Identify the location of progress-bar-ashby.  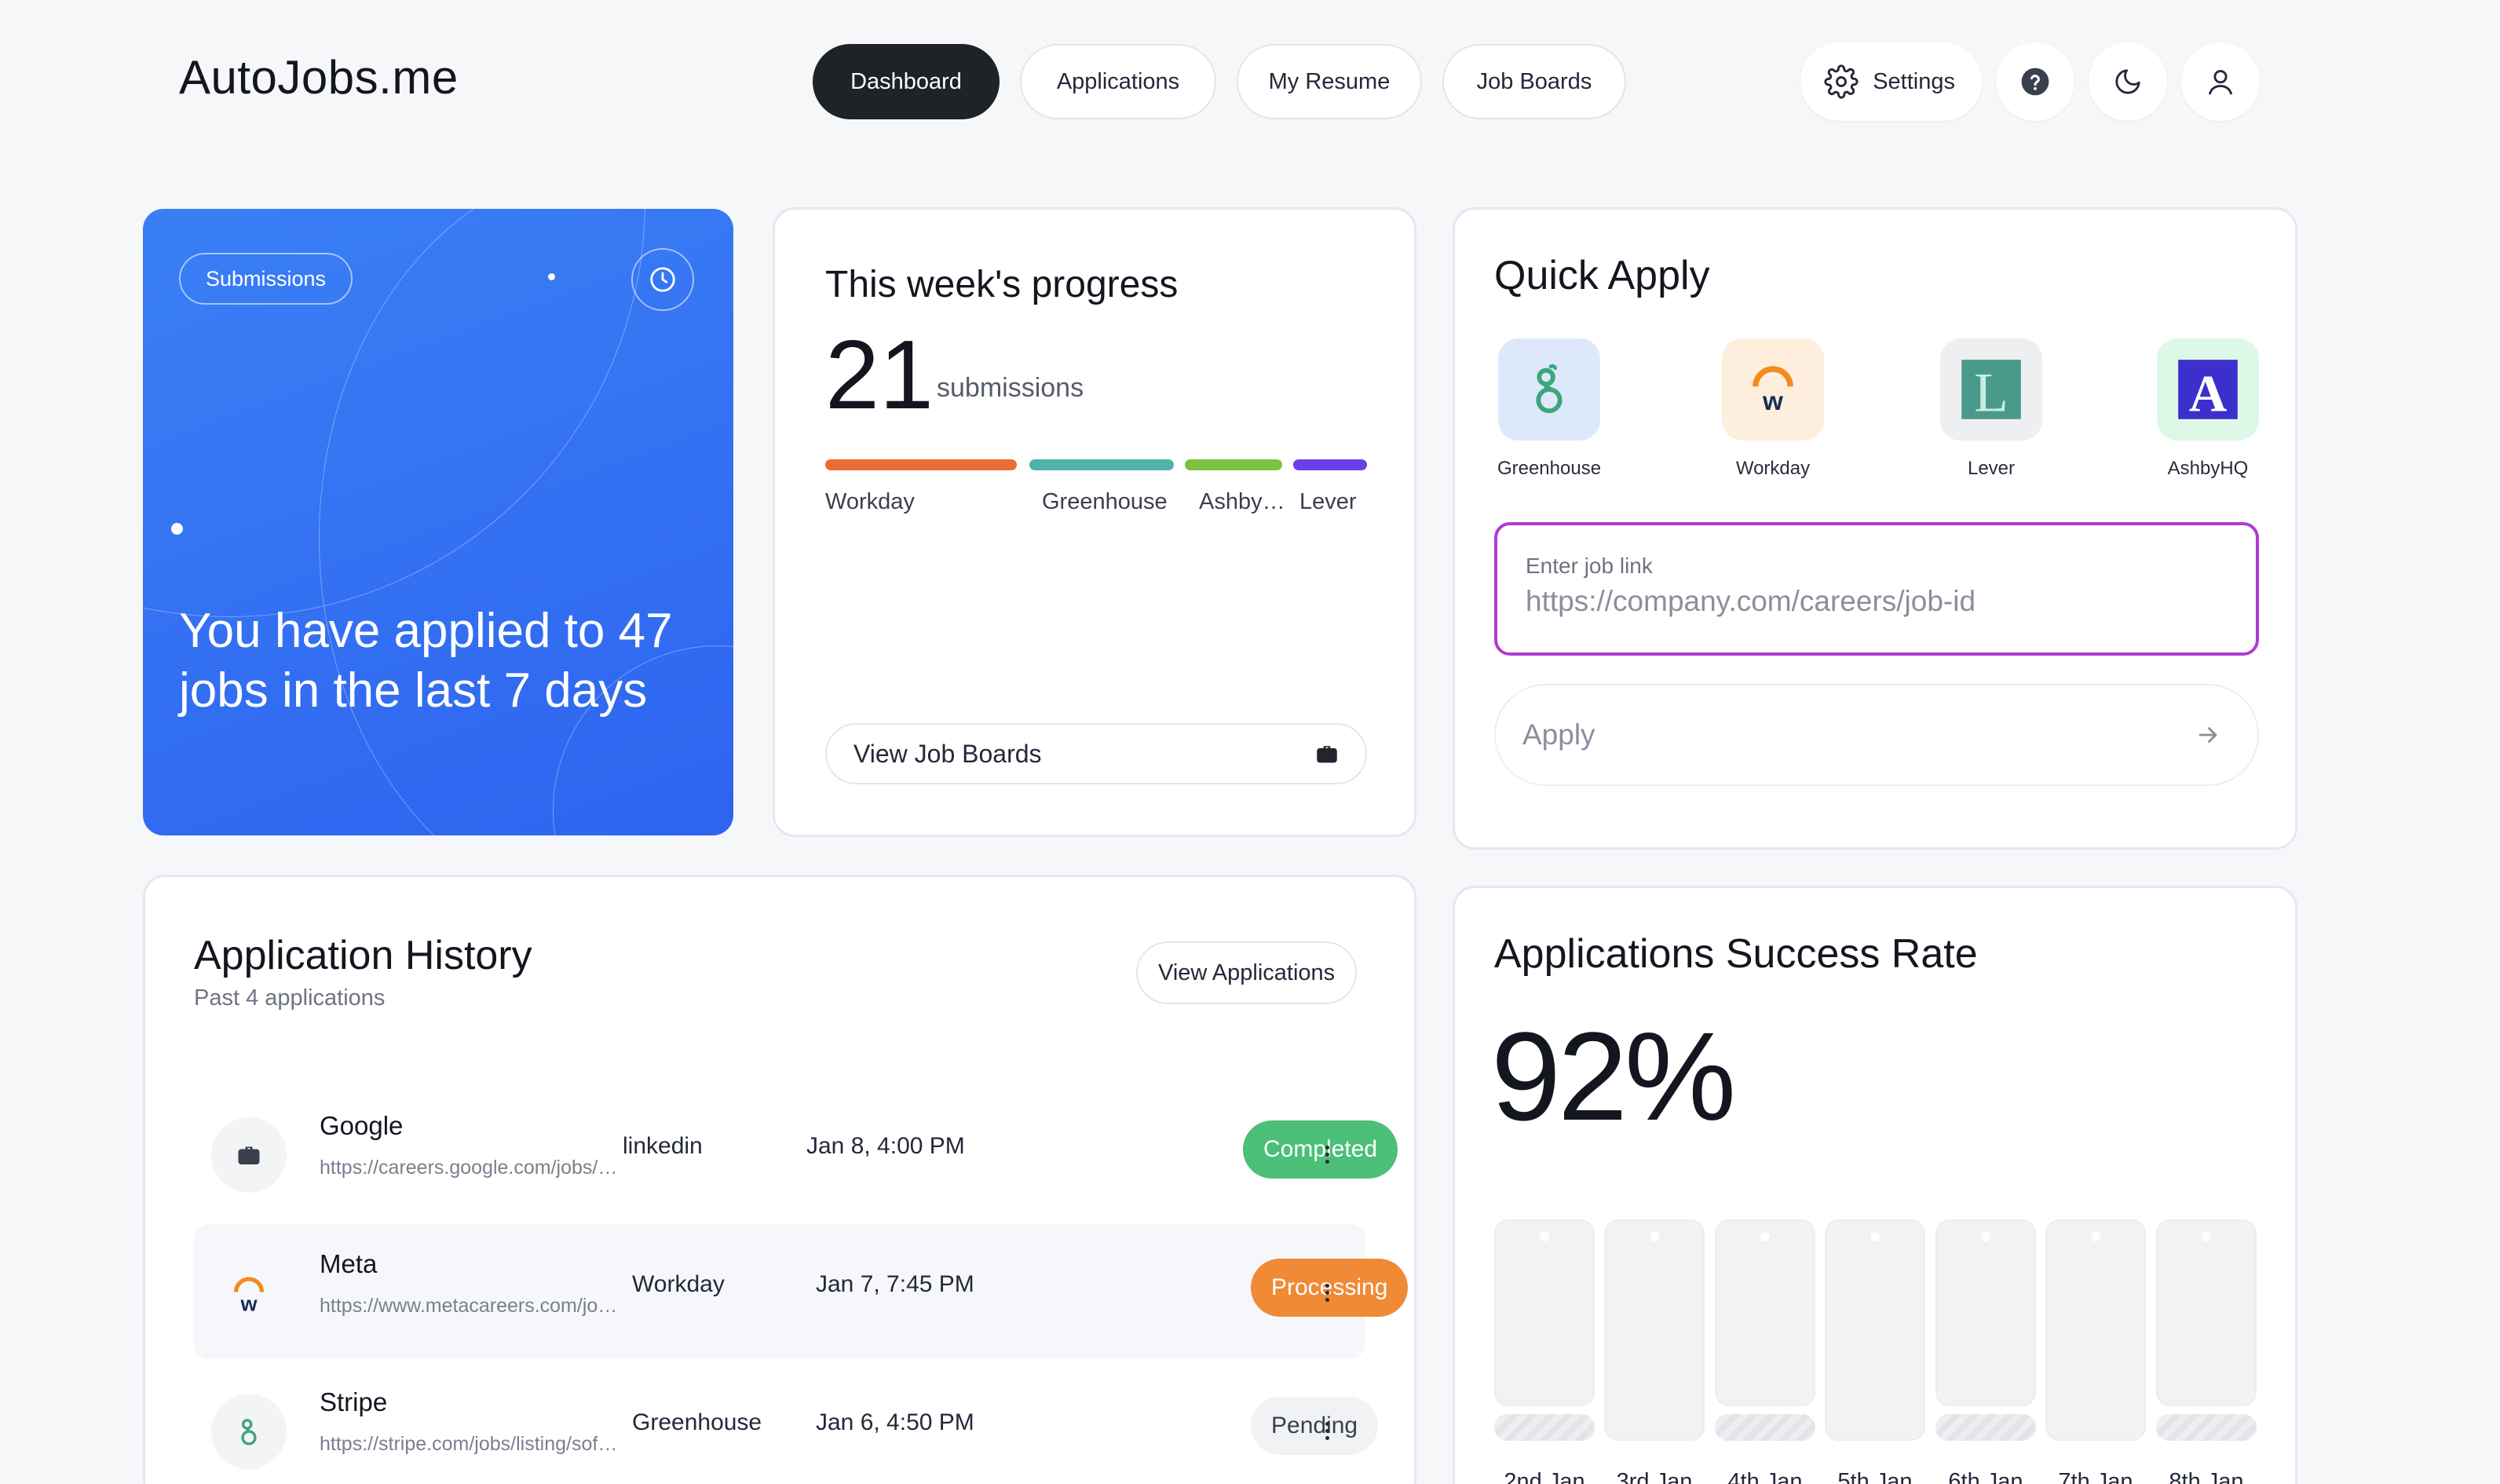
(1233, 465).